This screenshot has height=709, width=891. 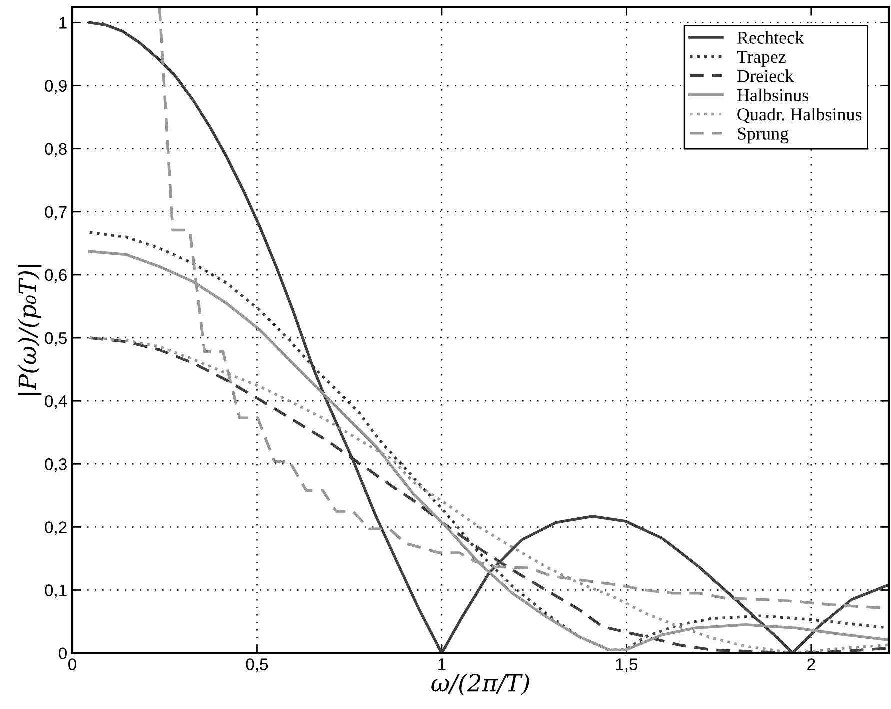 What do you see at coordinates (765, 76) in the screenshot?
I see `legend-label: Dreieck` at bounding box center [765, 76].